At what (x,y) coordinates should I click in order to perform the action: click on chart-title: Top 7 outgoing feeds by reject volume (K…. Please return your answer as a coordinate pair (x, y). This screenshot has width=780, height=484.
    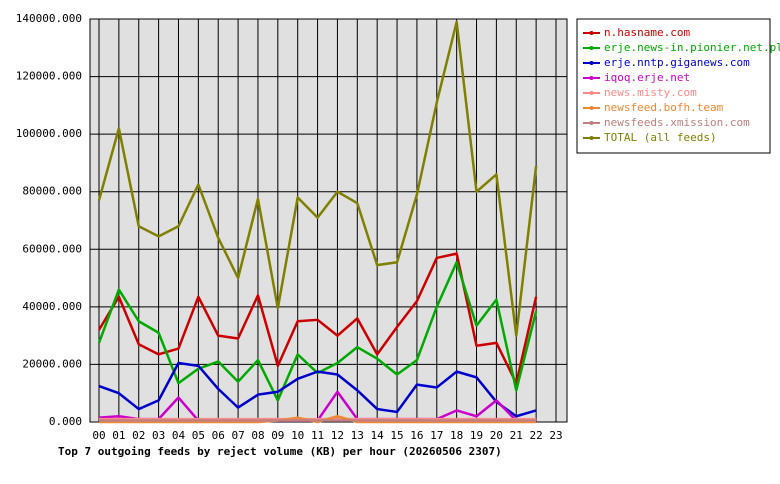
    Looking at the image, I should click on (280, 451).